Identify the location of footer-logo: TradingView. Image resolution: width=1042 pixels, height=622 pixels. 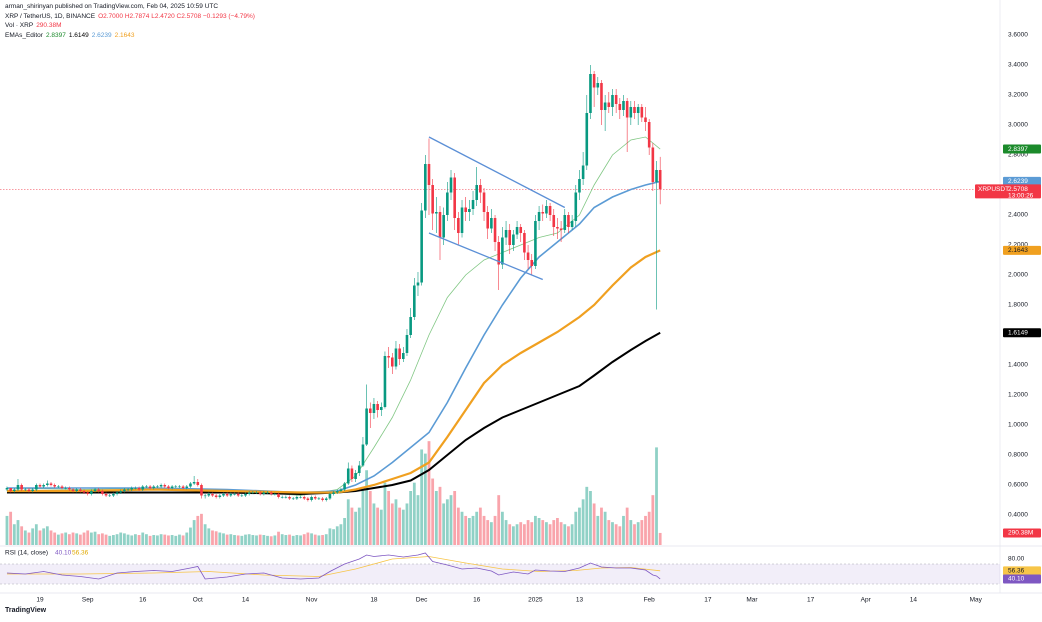
(26, 610).